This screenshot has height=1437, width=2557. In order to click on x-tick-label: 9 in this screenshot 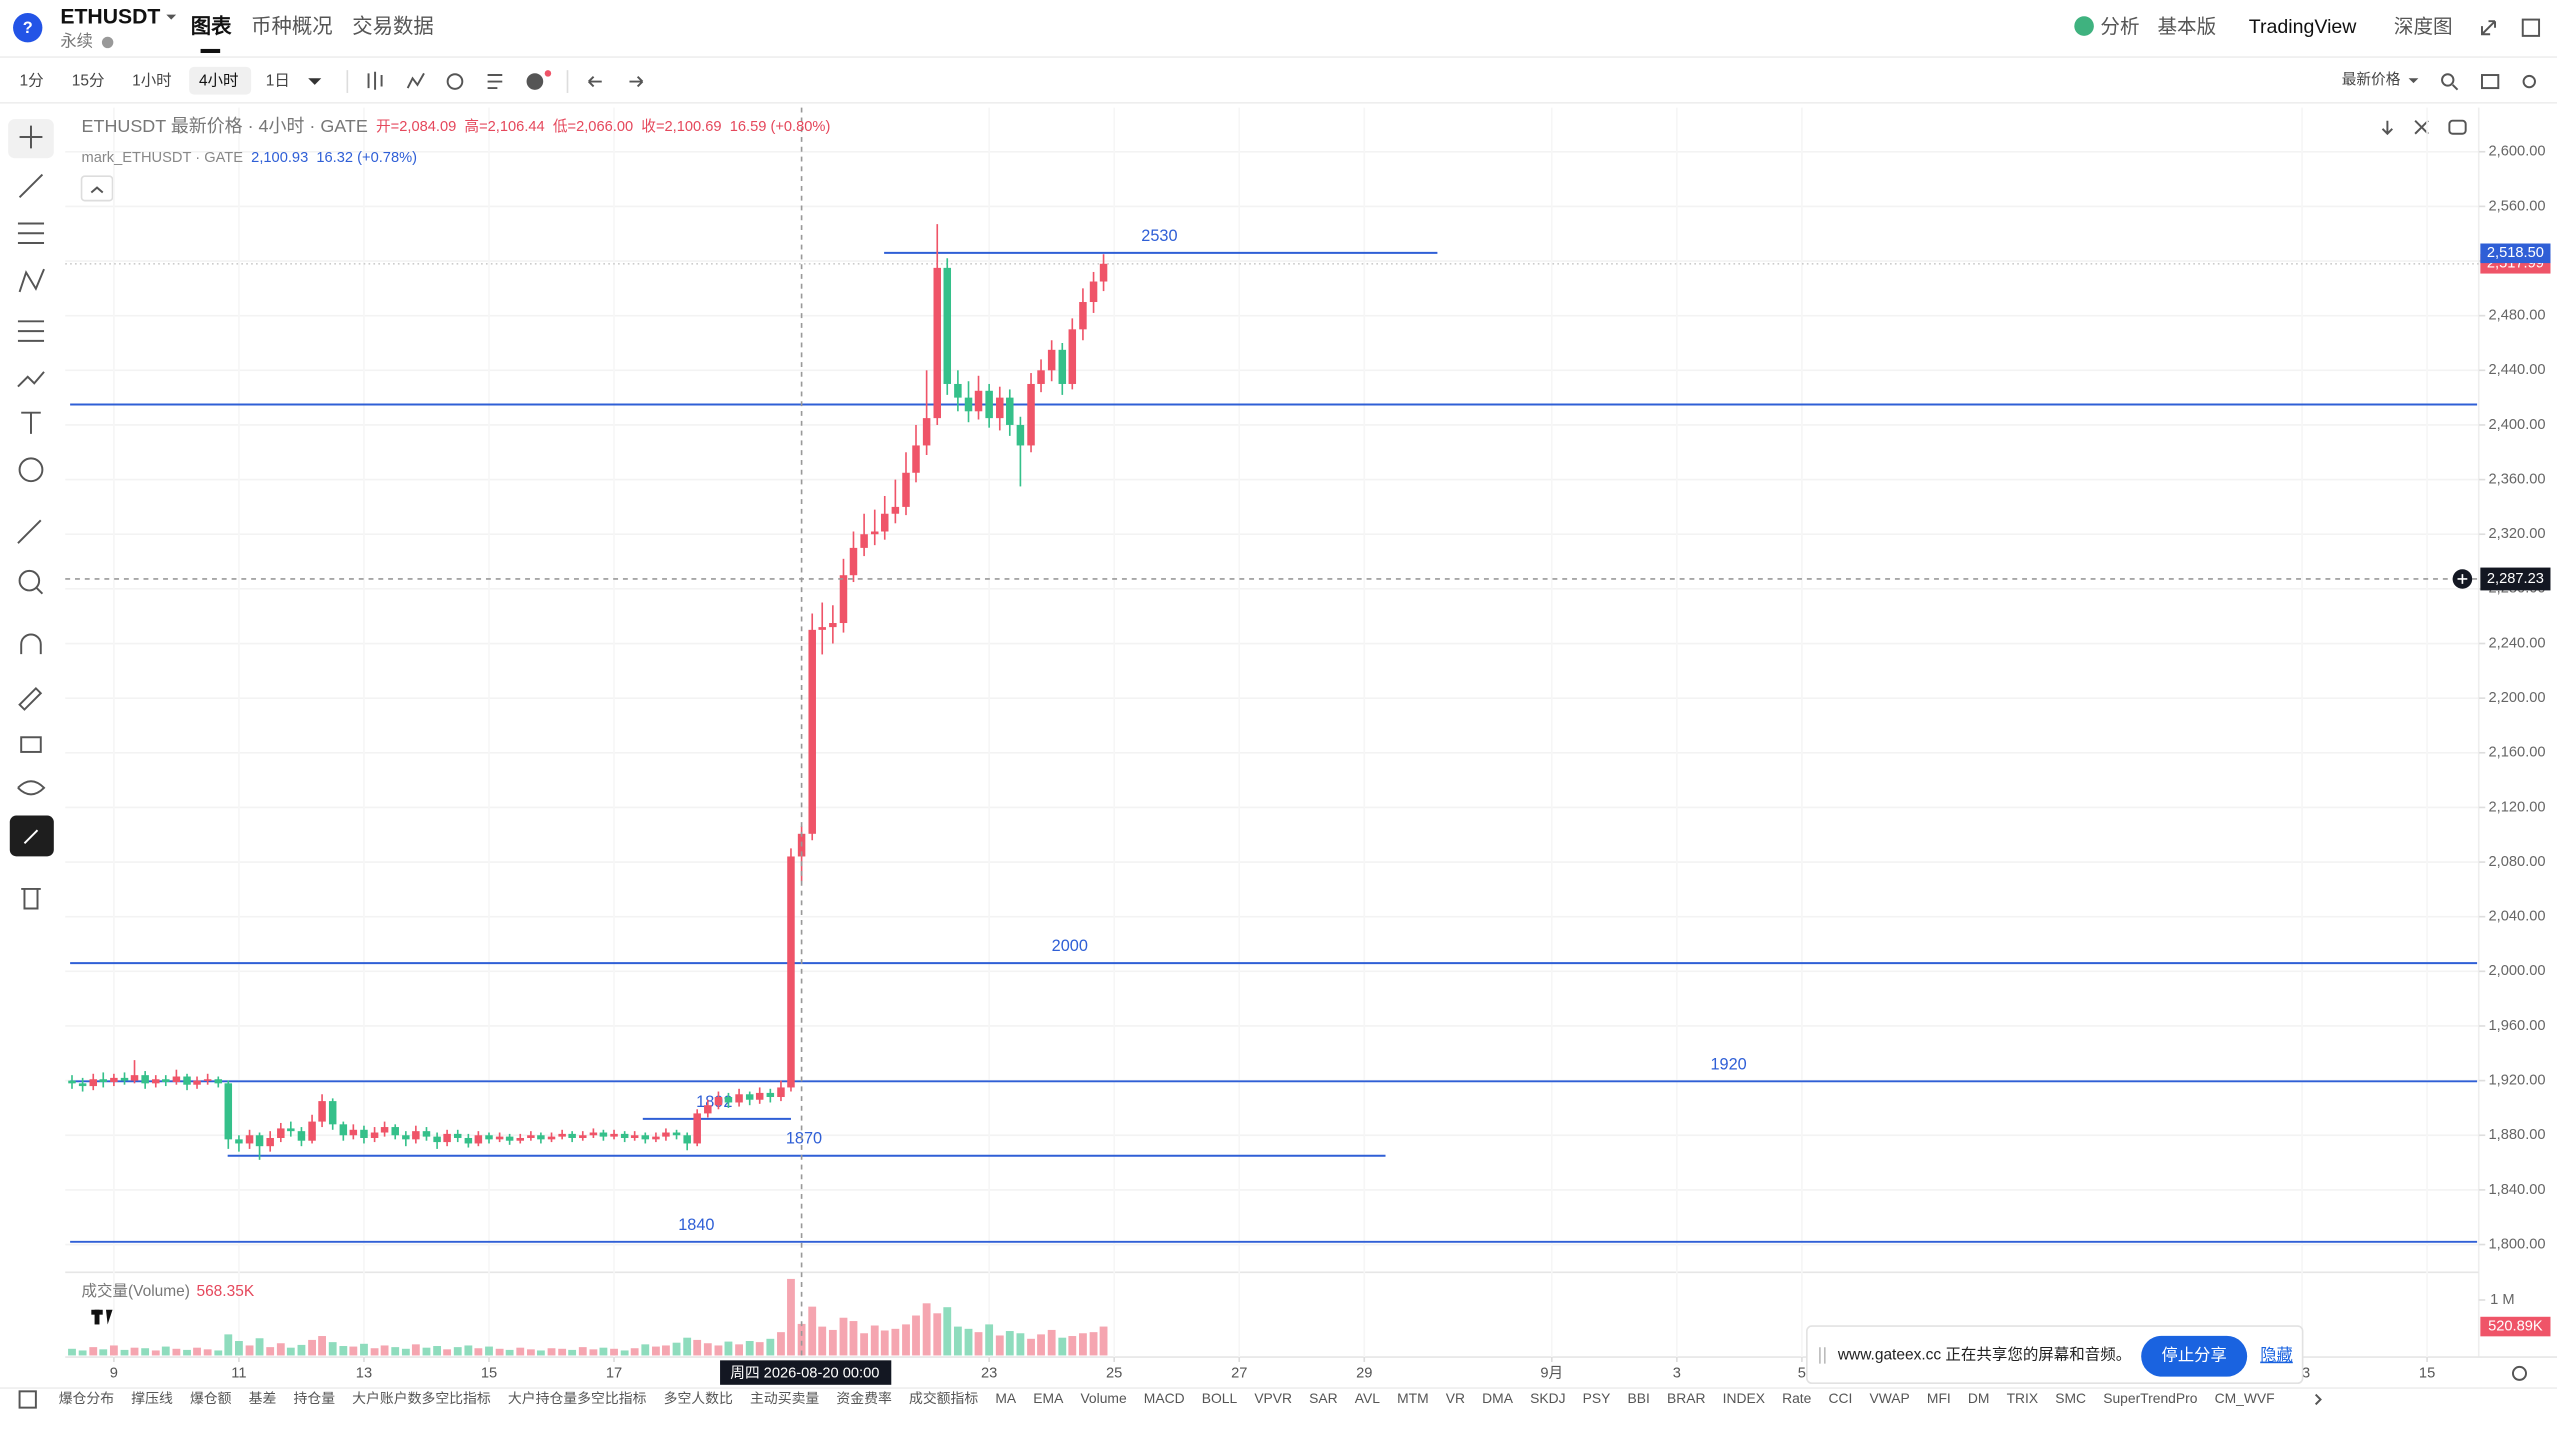, I will do `click(114, 1373)`.